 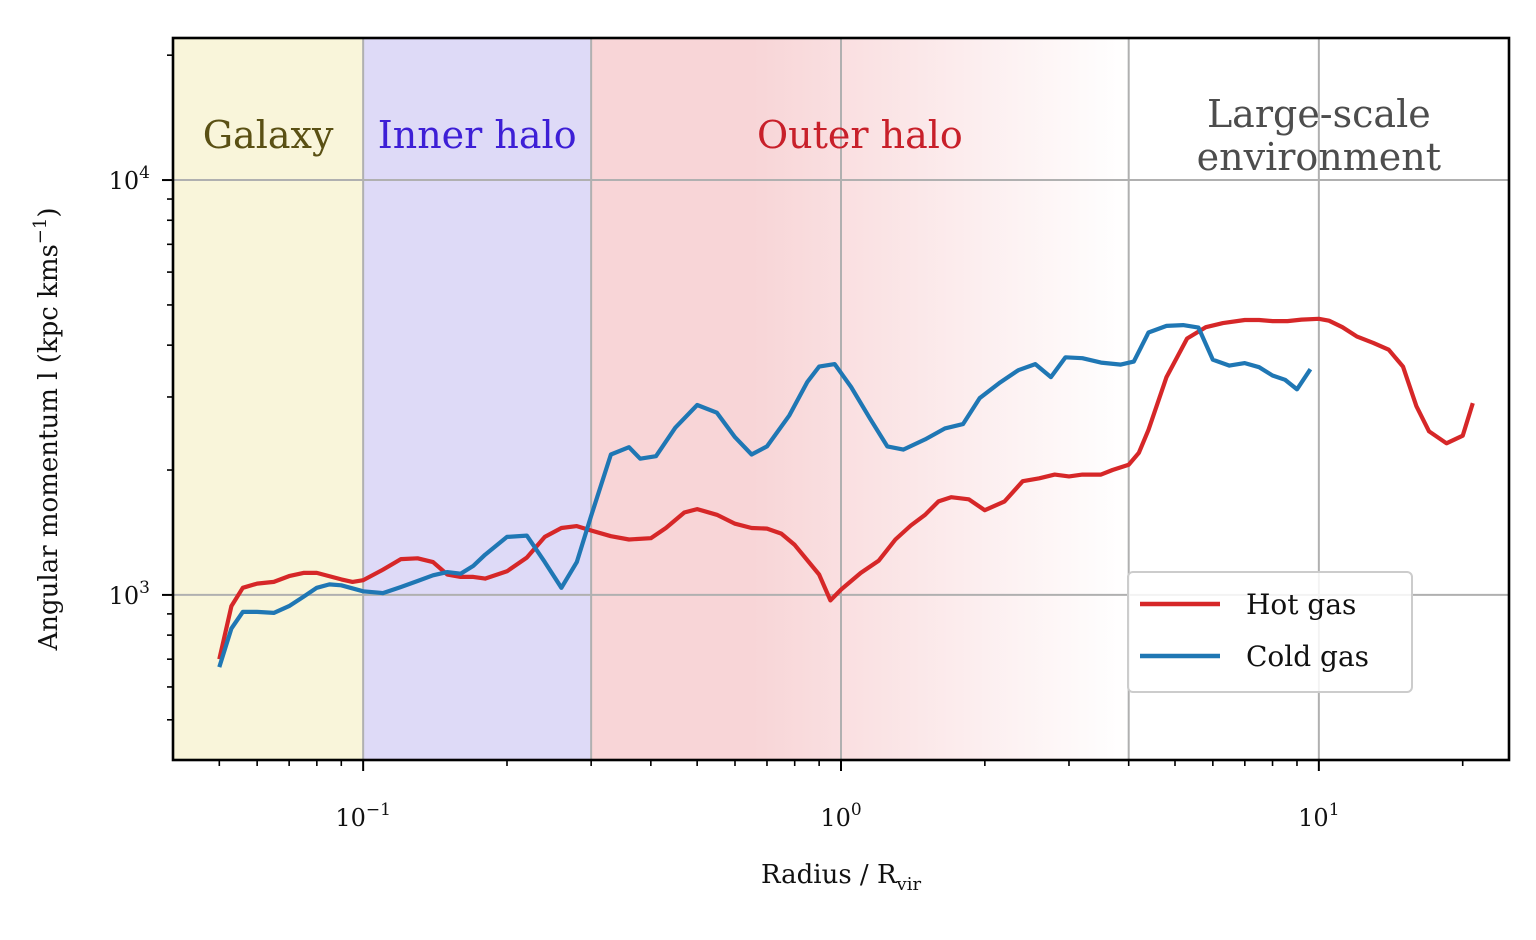 What do you see at coordinates (1319, 114) in the screenshot?
I see `region-label-line-1: Large-scale` at bounding box center [1319, 114].